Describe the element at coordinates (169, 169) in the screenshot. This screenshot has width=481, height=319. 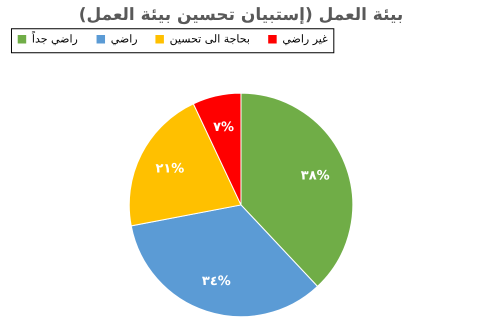
I see `data-label: ٢١%` at that location.